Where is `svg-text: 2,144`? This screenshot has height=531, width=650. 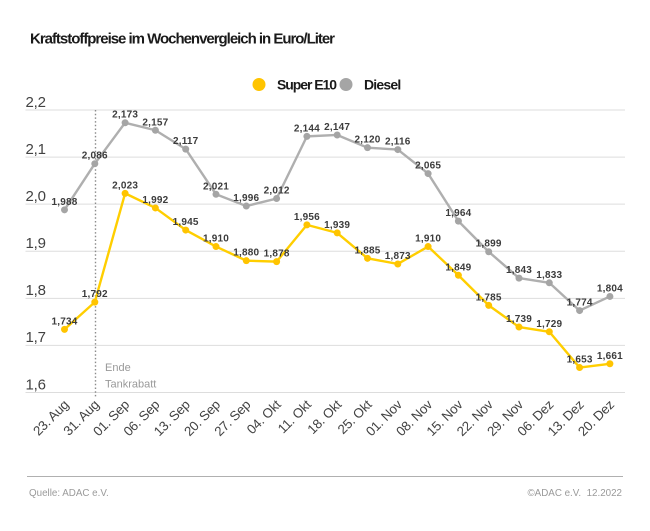 svg-text: 2,144 is located at coordinates (307, 128).